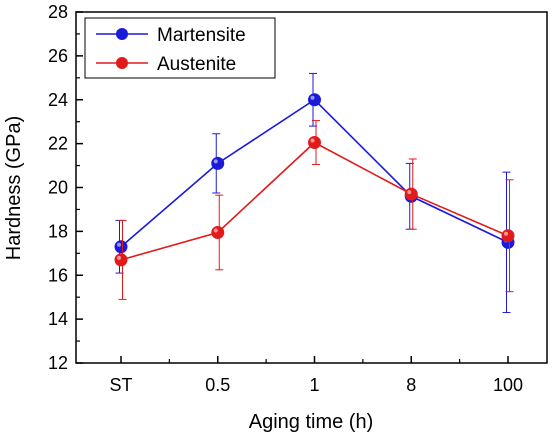 This screenshot has width=554, height=439. What do you see at coordinates (122, 63) in the screenshot?
I see `legend-marker-austenite` at bounding box center [122, 63].